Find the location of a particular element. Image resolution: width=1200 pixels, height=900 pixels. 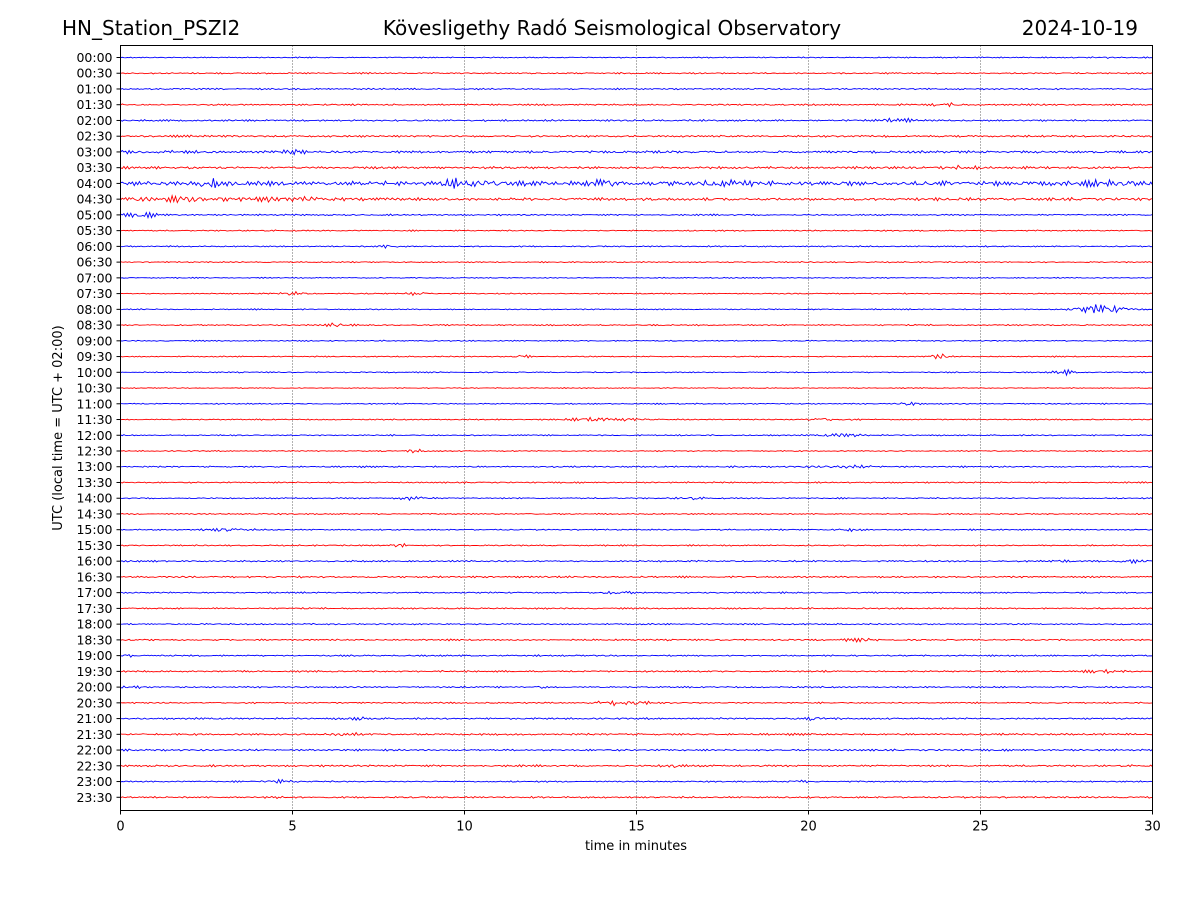

y-tick-label: 13:00 is located at coordinates (94, 466).